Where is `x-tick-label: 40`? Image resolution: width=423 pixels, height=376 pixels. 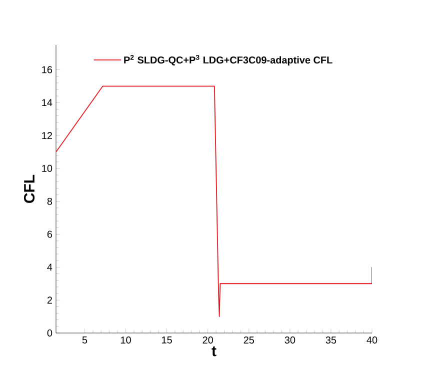
x-tick-label: 40 is located at coordinates (372, 340).